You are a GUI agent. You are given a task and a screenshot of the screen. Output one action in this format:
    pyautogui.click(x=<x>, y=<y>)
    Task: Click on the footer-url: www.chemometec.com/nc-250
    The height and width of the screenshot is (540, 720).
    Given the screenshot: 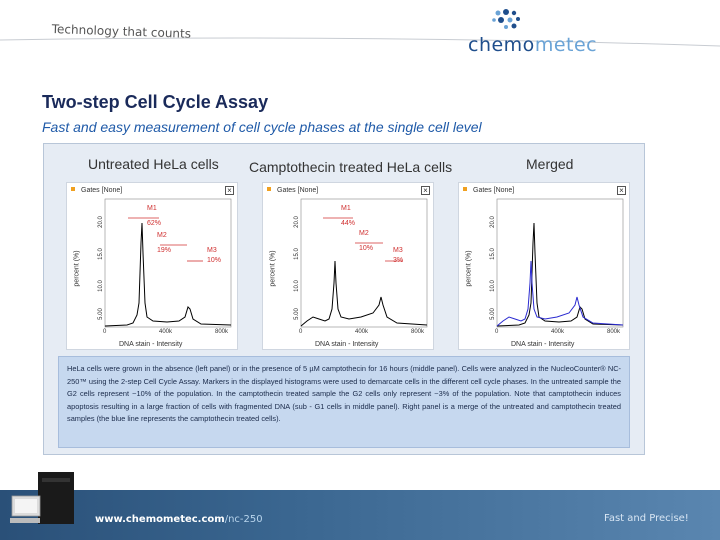 What is the action you would take?
    pyautogui.click(x=179, y=519)
    